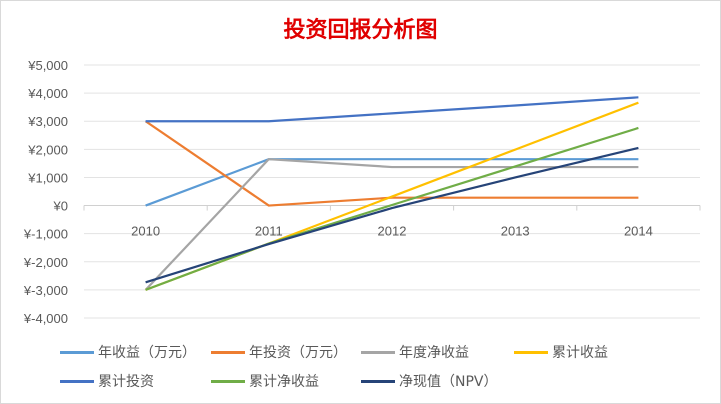 The height and width of the screenshot is (404, 721). What do you see at coordinates (434, 353) in the screenshot?
I see `legend-label: 年度净收益` at bounding box center [434, 353].